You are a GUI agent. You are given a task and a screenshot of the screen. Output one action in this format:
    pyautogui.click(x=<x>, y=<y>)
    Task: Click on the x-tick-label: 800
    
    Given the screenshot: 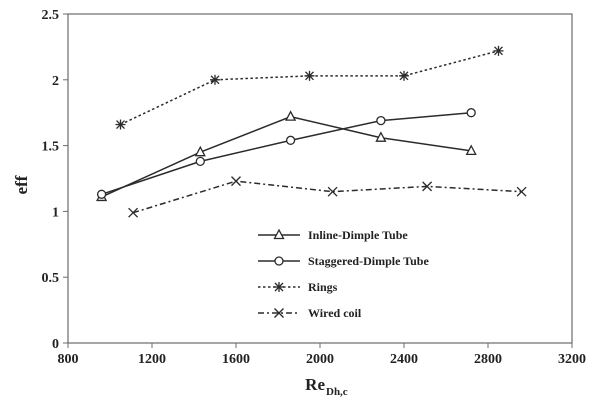 What is the action you would take?
    pyautogui.click(x=68, y=359)
    